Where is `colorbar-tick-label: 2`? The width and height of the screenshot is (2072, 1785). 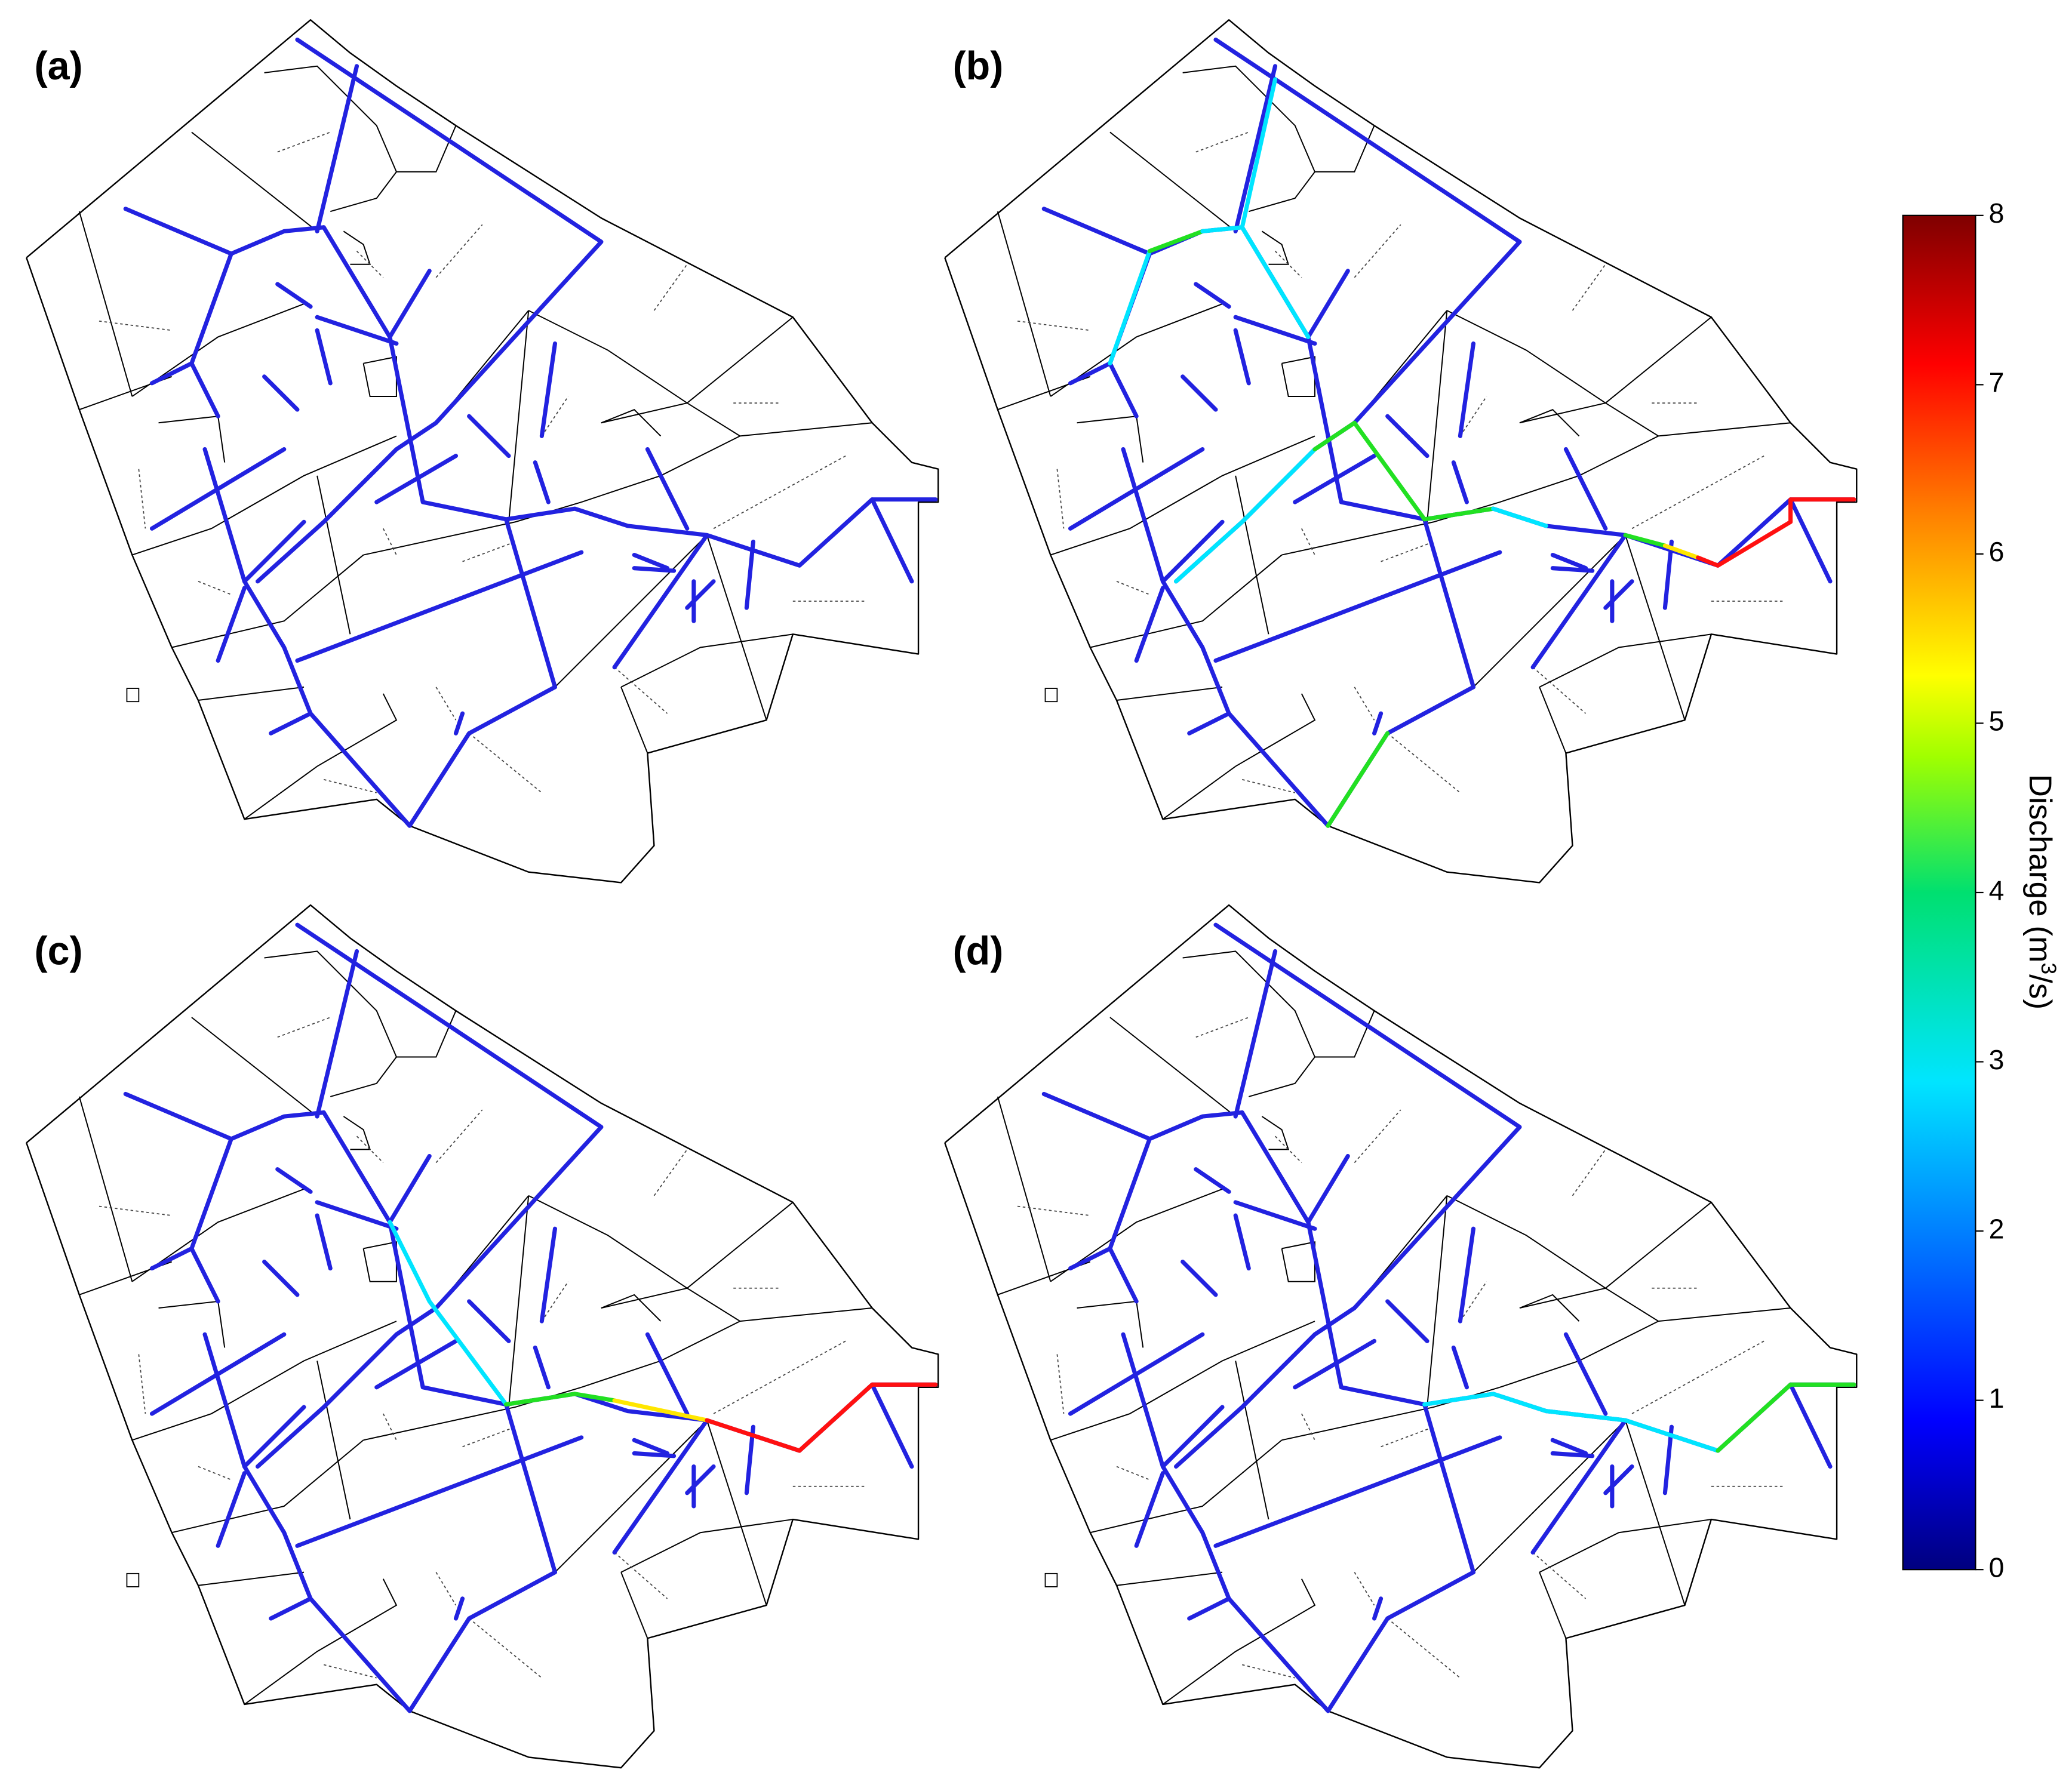
colorbar-tick-label: 2 is located at coordinates (1997, 1229).